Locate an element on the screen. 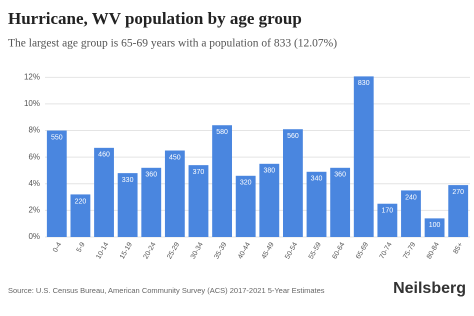  x-tick-label: 15-19 is located at coordinates (126, 250).